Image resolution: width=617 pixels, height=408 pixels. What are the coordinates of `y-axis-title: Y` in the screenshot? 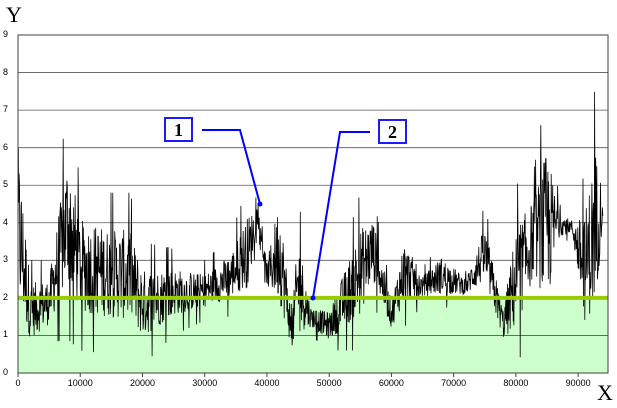 It's located at (14, 14).